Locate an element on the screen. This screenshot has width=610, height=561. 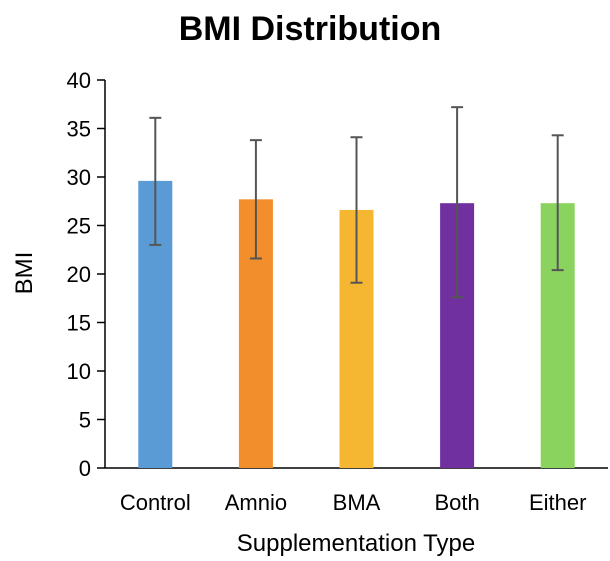
y-tick-label: 40 is located at coordinates (79, 80).